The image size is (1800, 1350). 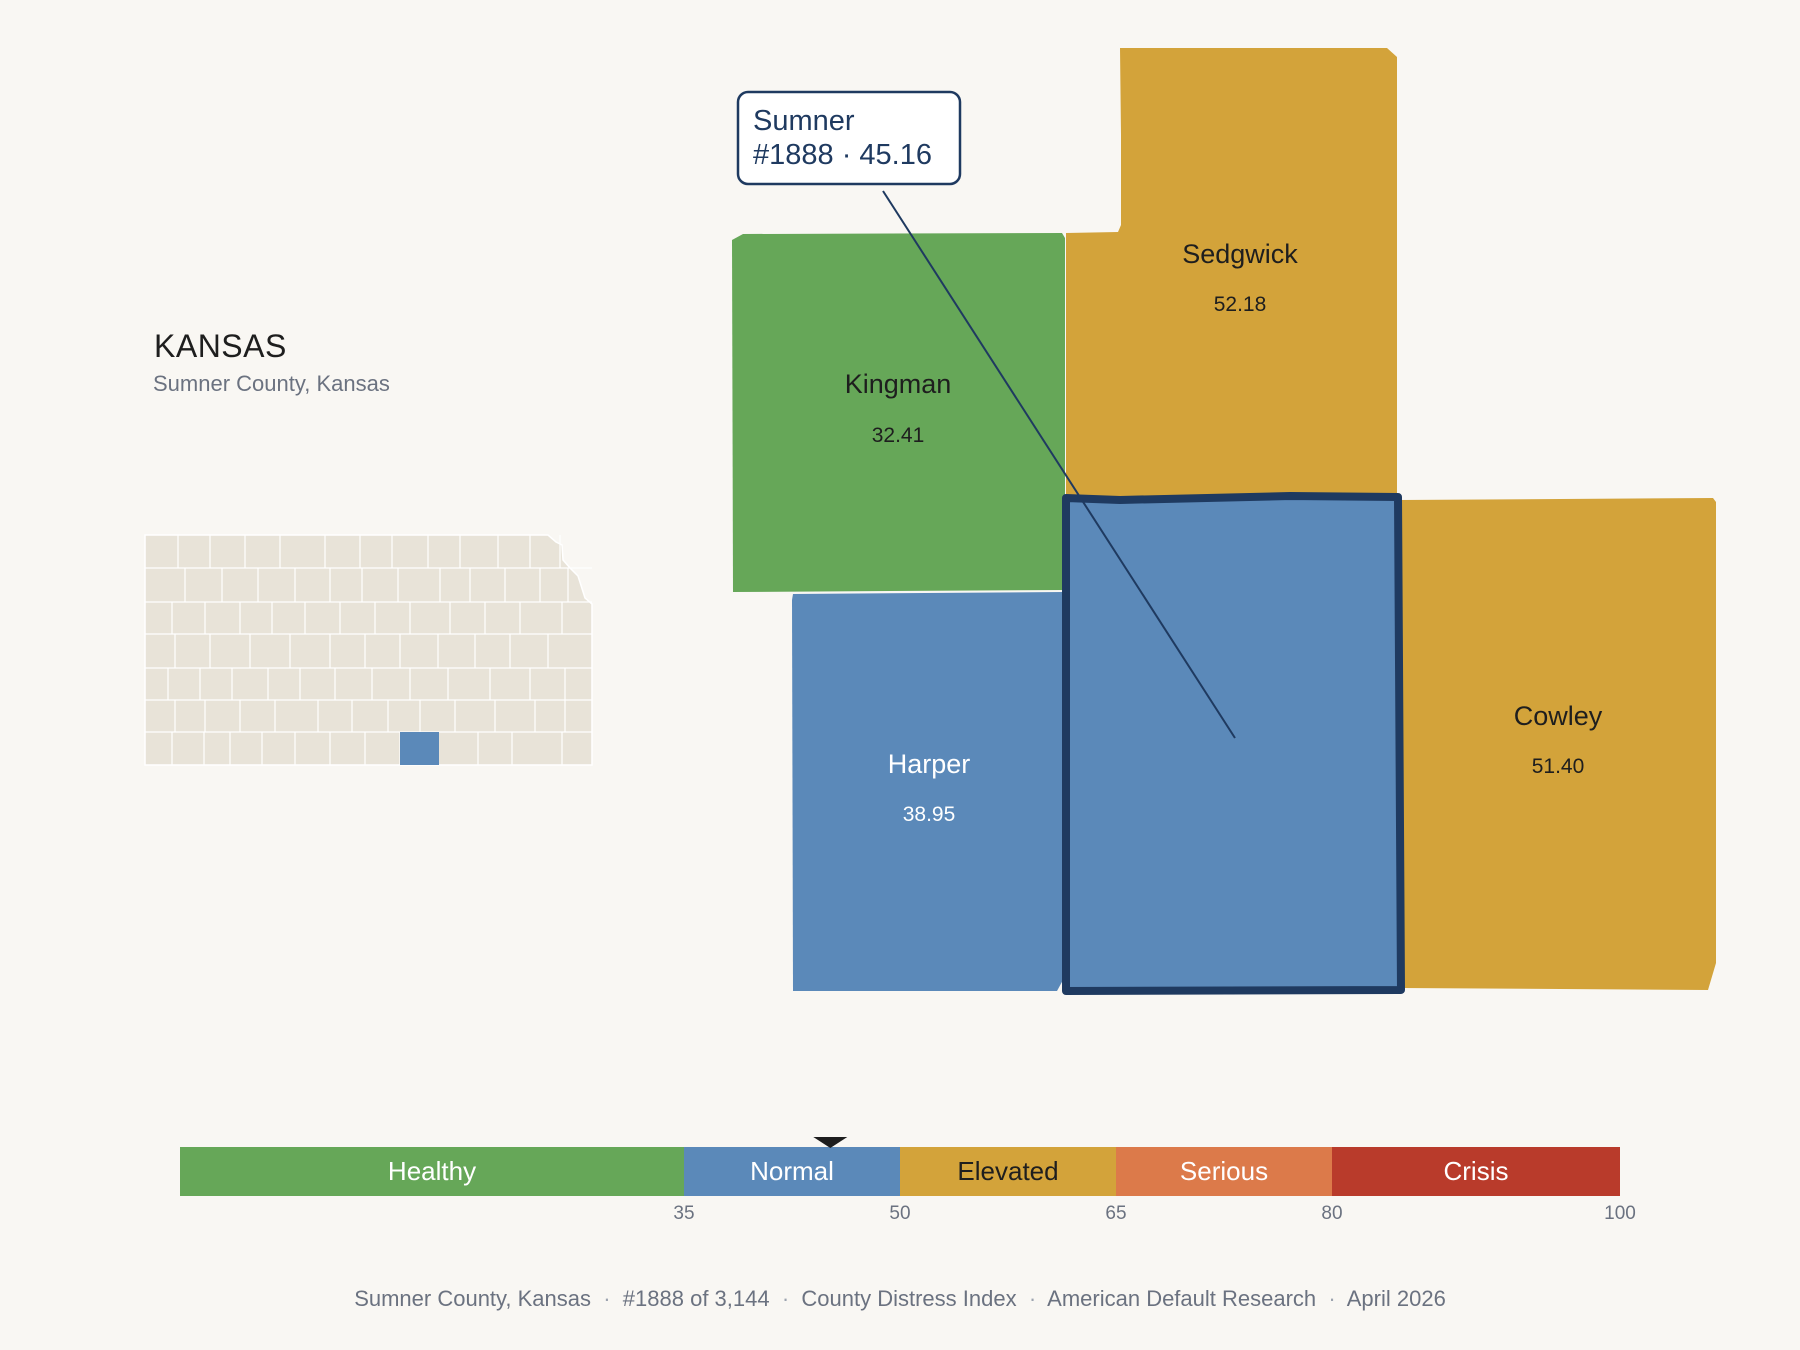 What do you see at coordinates (1233, 743) in the screenshot?
I see `county-sumner` at bounding box center [1233, 743].